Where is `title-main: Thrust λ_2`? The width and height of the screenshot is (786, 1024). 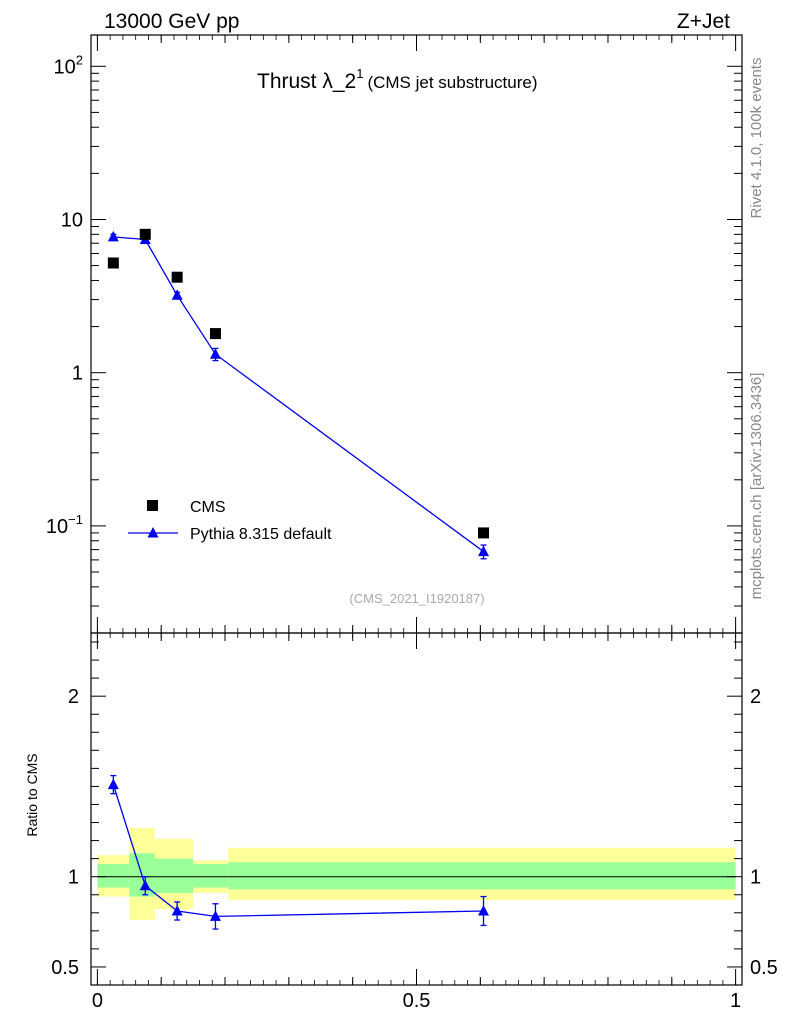
title-main: Thrust λ_2 is located at coordinates (306, 81).